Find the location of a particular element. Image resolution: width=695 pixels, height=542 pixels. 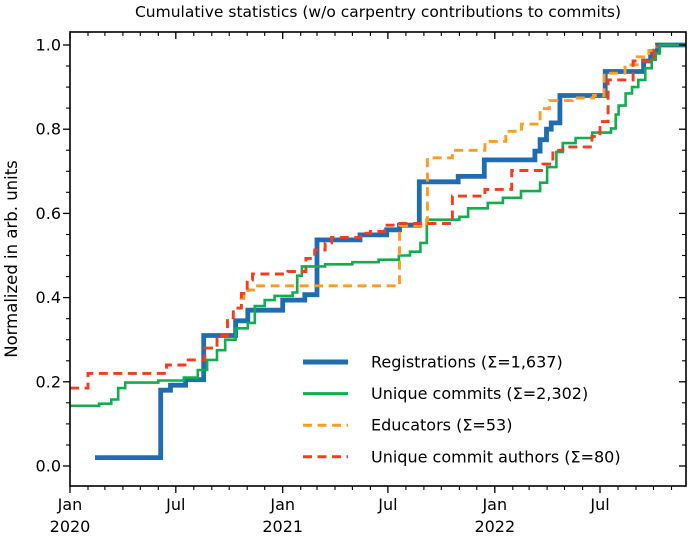

legend-label-registrations: Registrations (Σ=1,637) is located at coordinates (467, 362).